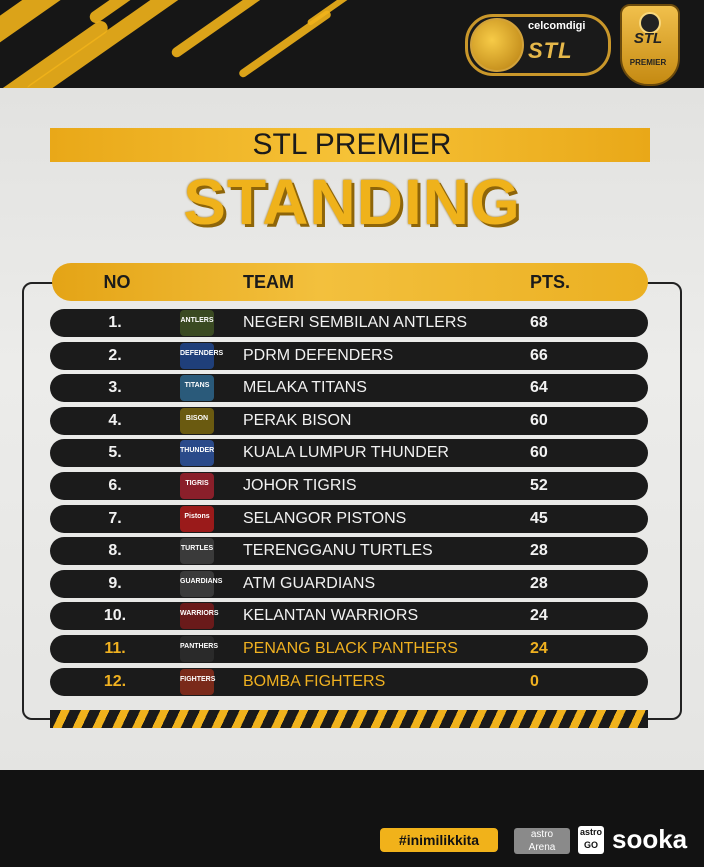 The width and height of the screenshot is (704, 867). Describe the element at coordinates (539, 518) in the screenshot. I see `row-points: 45` at that location.